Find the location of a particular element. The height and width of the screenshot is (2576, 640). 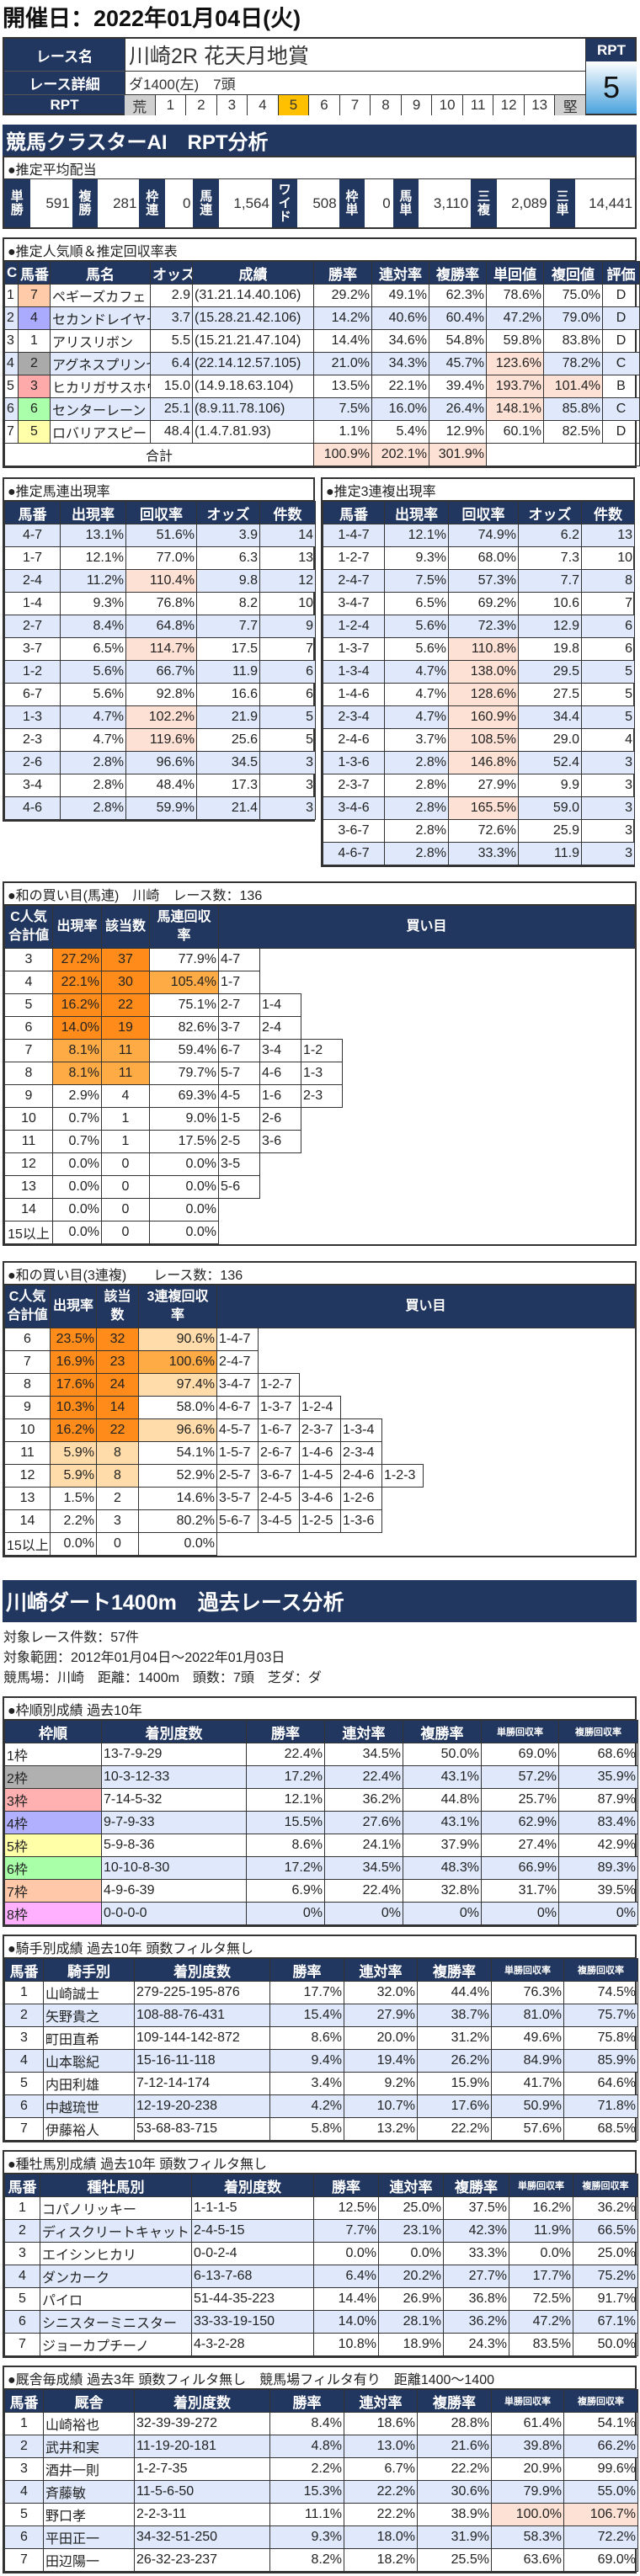

cell-name: 山本聡紀 is located at coordinates (89, 2061).